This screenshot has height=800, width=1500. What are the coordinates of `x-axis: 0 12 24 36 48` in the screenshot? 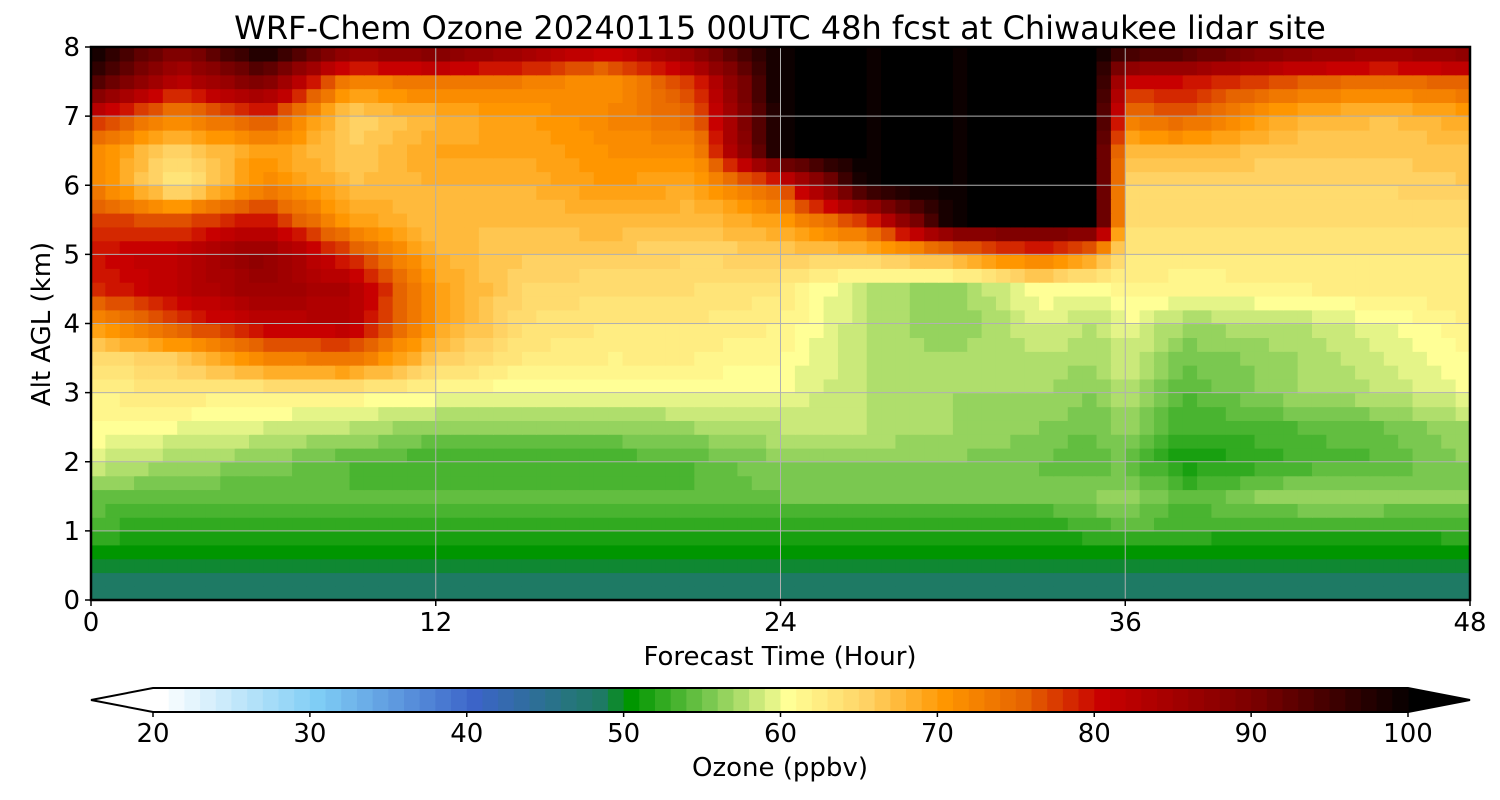 It's located at (785, 619).